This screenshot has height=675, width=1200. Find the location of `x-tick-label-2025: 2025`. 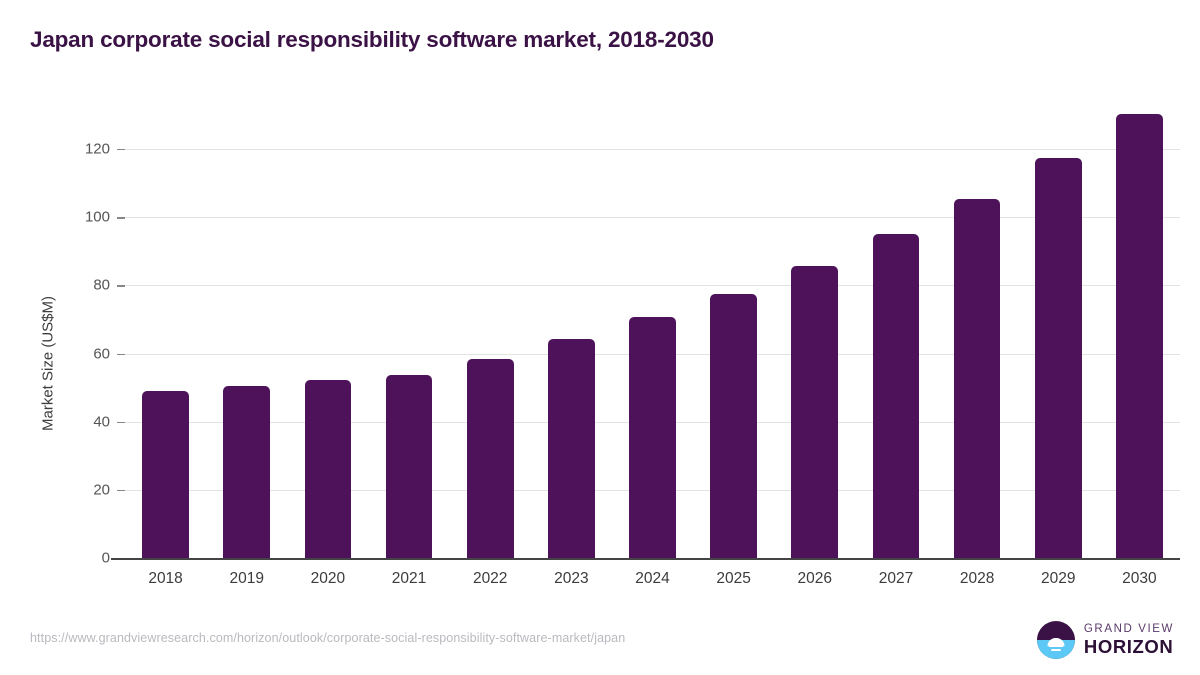

x-tick-label-2025: 2025 is located at coordinates (733, 578).